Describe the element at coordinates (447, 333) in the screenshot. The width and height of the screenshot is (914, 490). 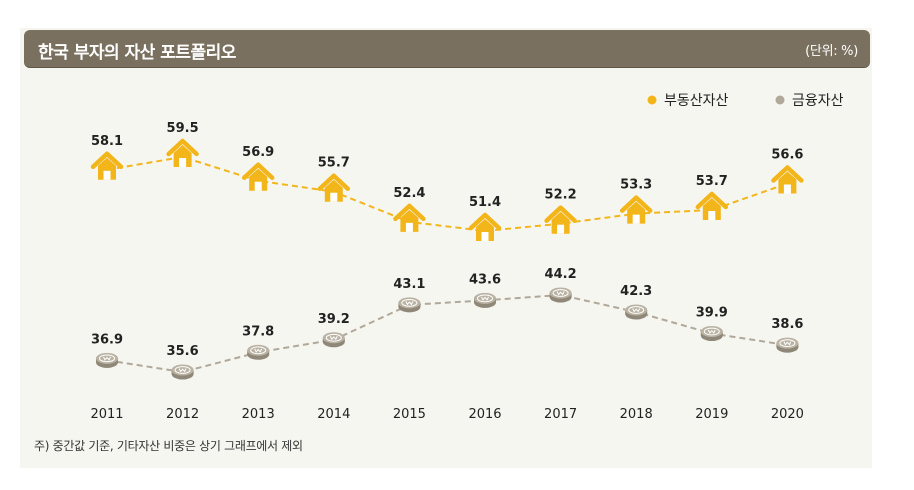
I see `series-line-financial` at that location.